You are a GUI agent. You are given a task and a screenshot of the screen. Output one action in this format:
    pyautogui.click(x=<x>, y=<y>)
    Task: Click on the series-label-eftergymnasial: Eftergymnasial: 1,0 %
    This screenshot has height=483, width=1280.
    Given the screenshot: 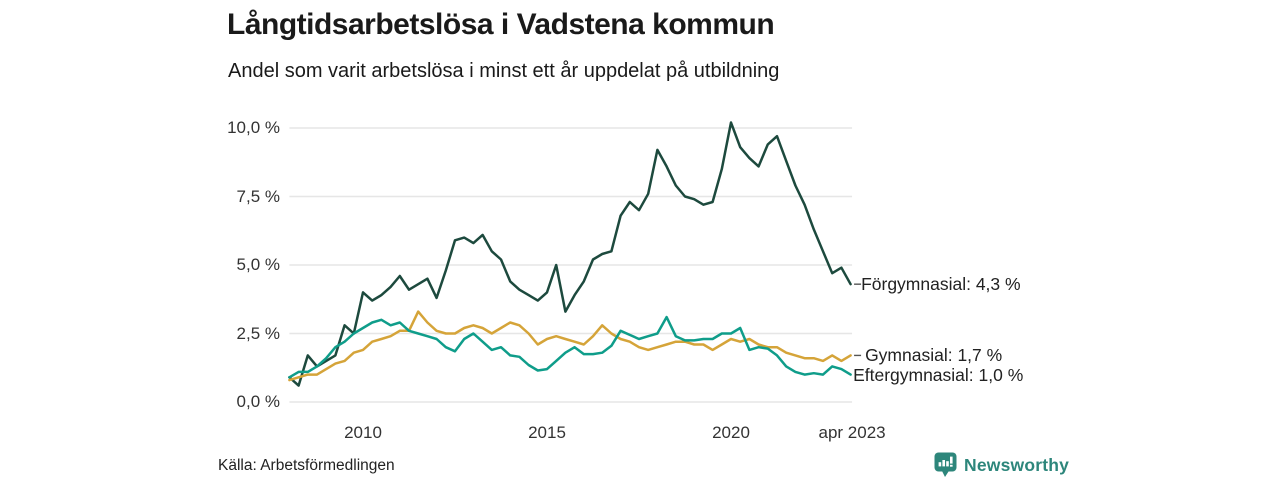 What is the action you would take?
    pyautogui.click(x=938, y=374)
    